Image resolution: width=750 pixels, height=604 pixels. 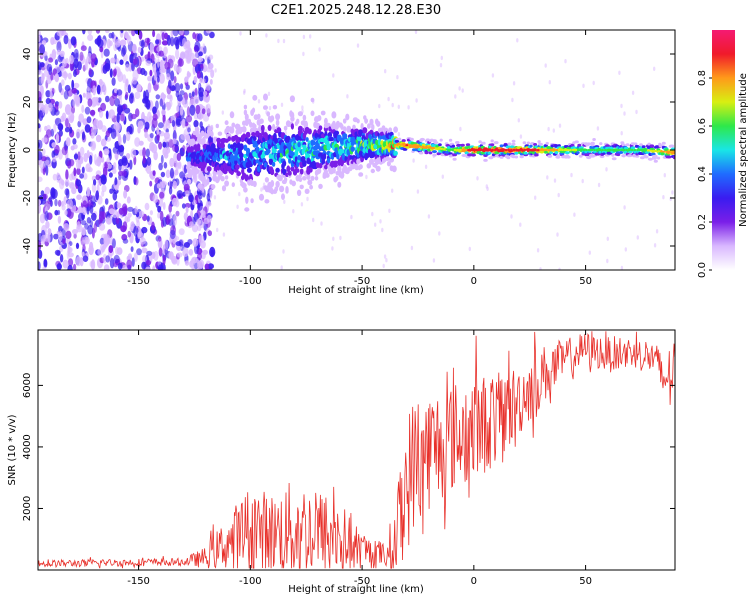 What do you see at coordinates (474, 281) in the screenshot?
I see `x-tick-label: 0` at bounding box center [474, 281].